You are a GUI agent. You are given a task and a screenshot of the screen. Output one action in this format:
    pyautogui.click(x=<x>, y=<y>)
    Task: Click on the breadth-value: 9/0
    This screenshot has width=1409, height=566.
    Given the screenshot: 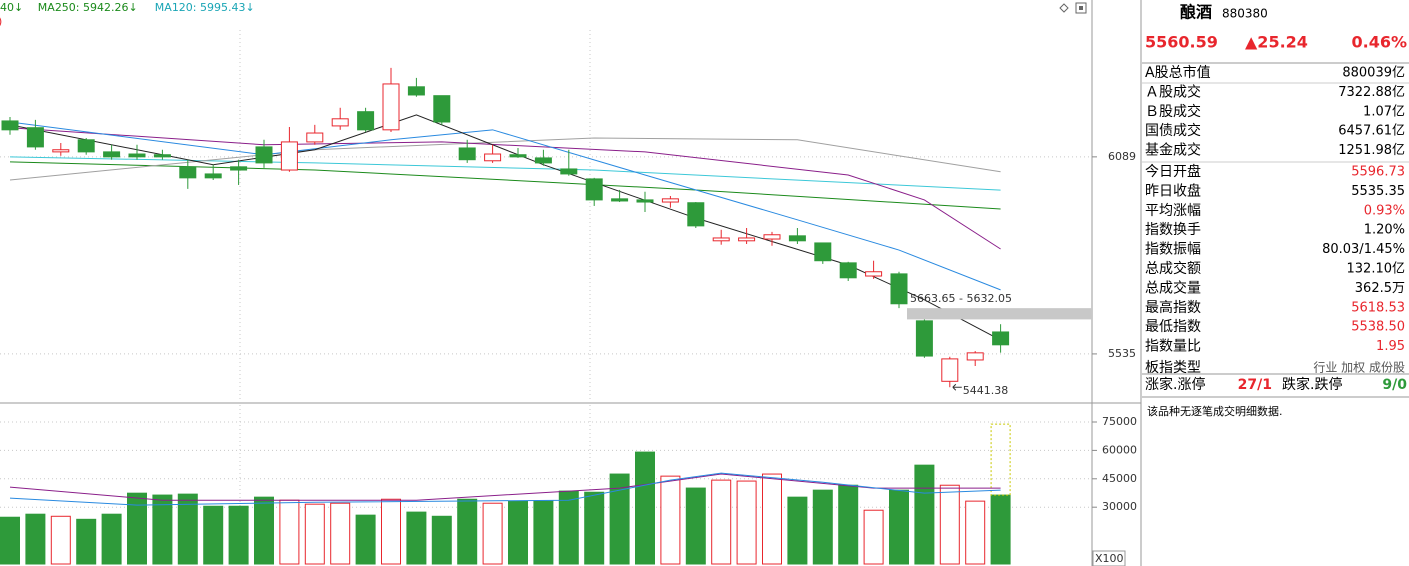 What is the action you would take?
    pyautogui.click(x=1394, y=385)
    